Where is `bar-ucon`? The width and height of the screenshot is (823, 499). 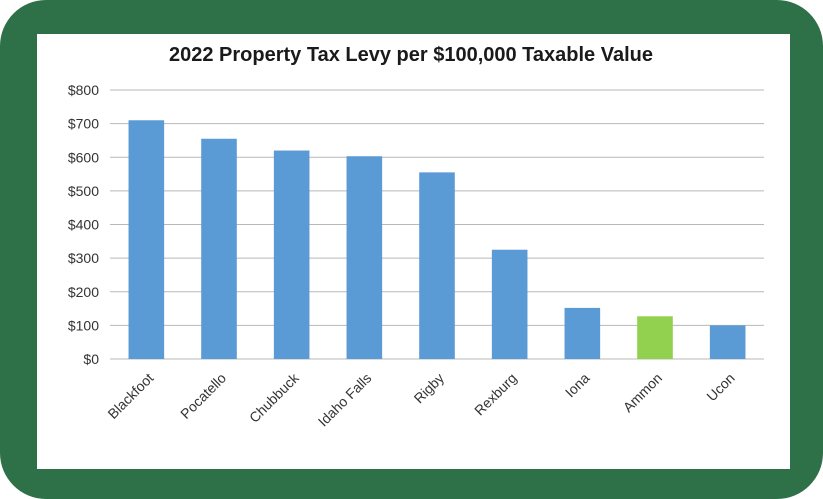 bar-ucon is located at coordinates (727, 342).